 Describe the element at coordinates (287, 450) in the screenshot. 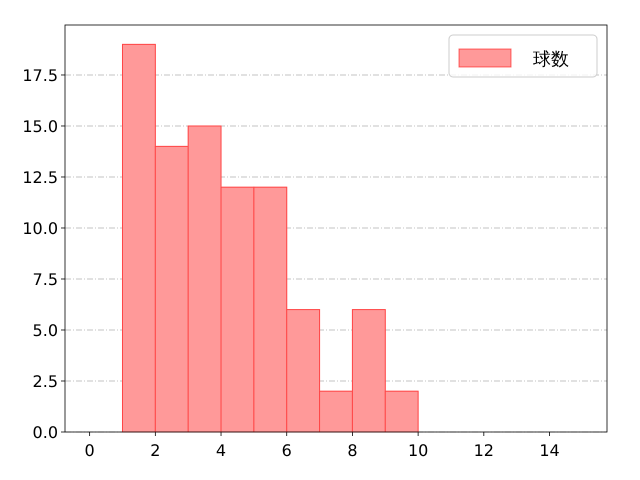

I see `x-tick-label: 6` at that location.